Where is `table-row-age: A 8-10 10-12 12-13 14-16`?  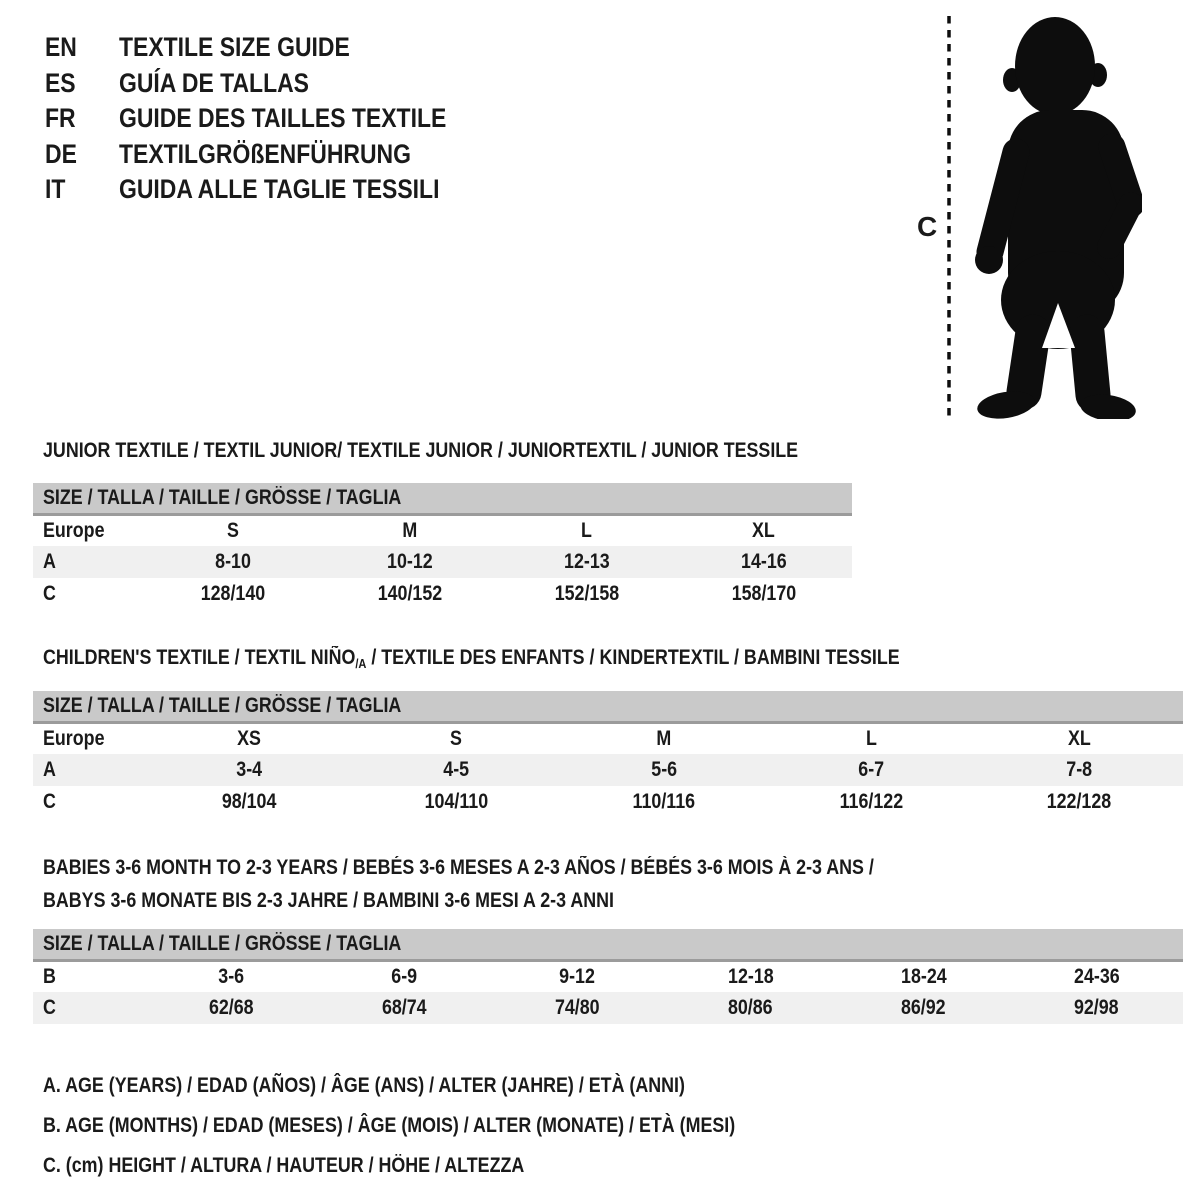
table-row-age: A 8-10 10-12 12-13 14-16 is located at coordinates (442, 562).